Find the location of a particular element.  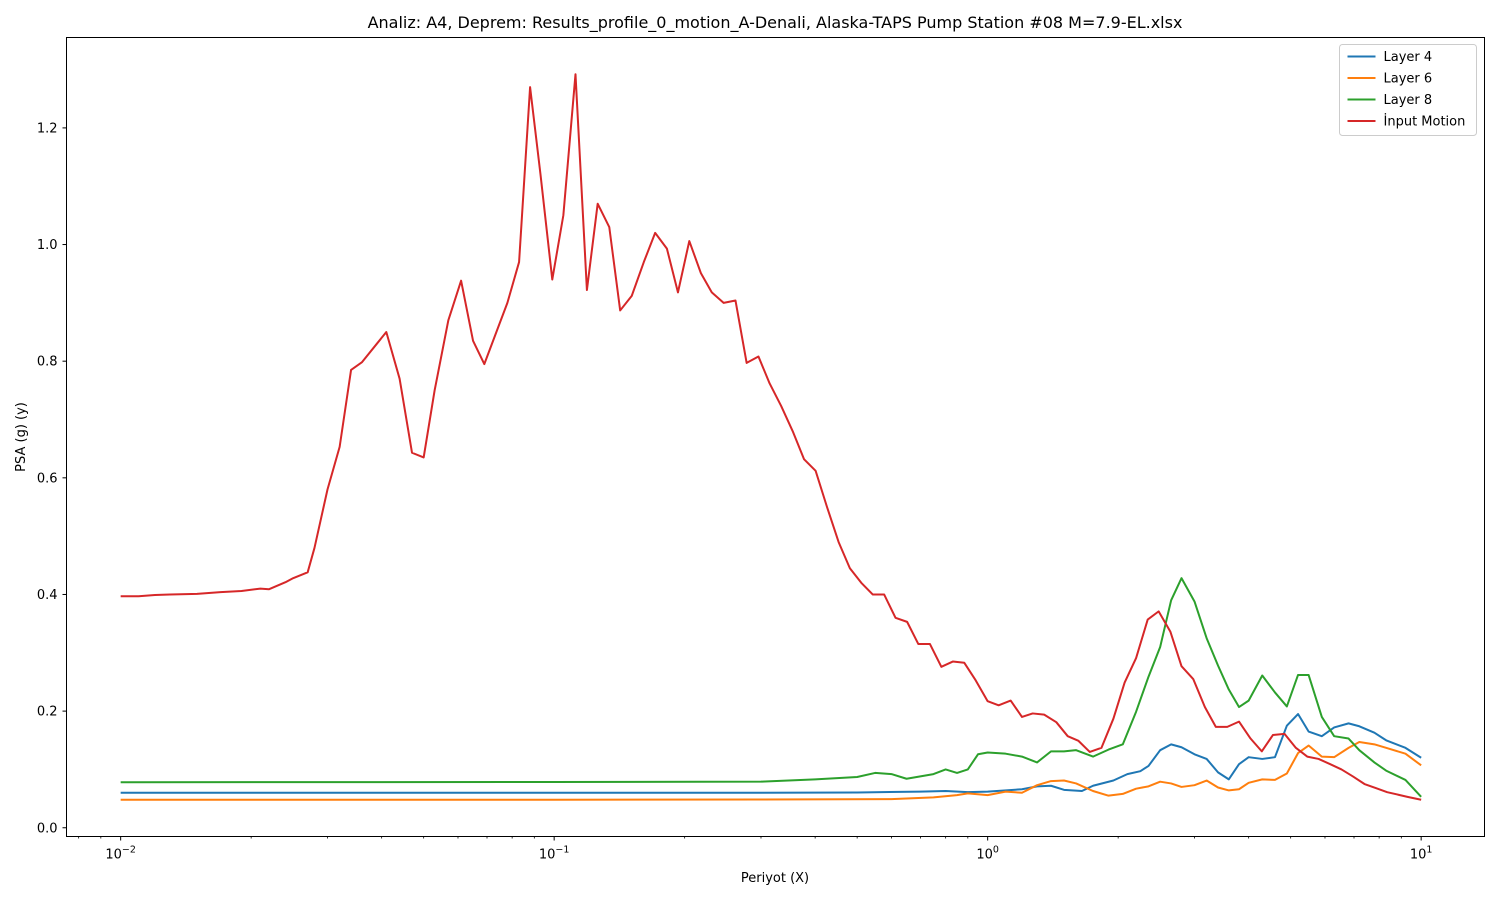

x-axis-label: Periyot (X) is located at coordinates (775, 878).